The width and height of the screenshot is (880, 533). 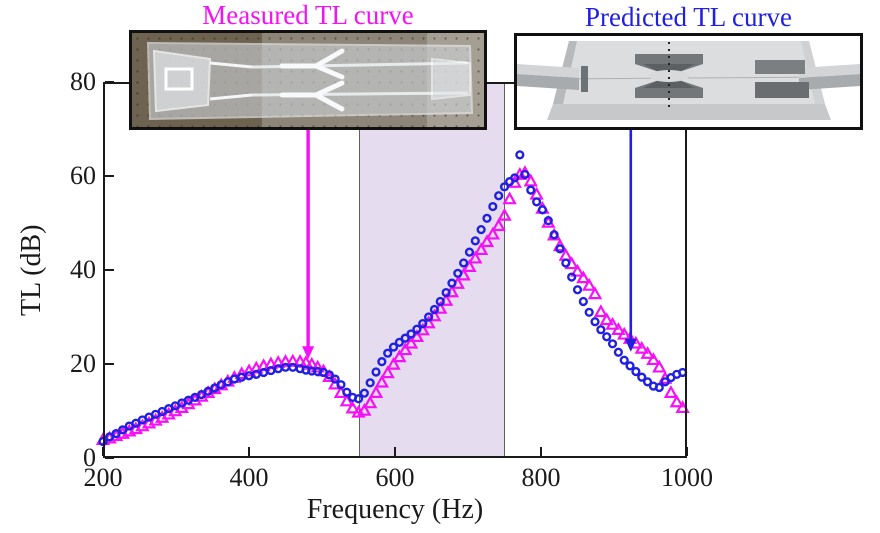 What do you see at coordinates (89, 457) in the screenshot?
I see `y-tick-label-0: 0` at bounding box center [89, 457].